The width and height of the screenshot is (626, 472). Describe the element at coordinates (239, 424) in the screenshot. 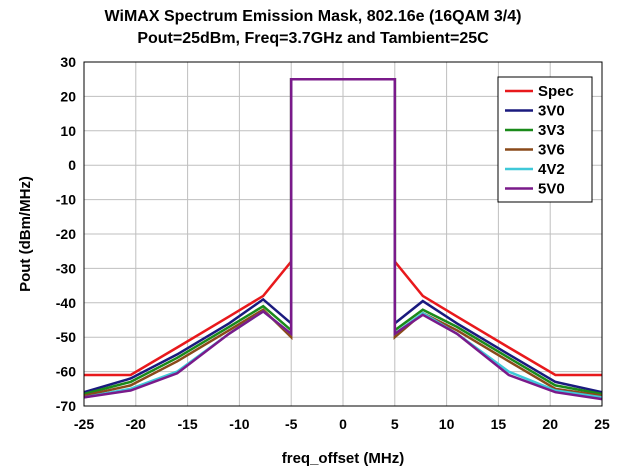

I see `x-tick-label: -10` at that location.